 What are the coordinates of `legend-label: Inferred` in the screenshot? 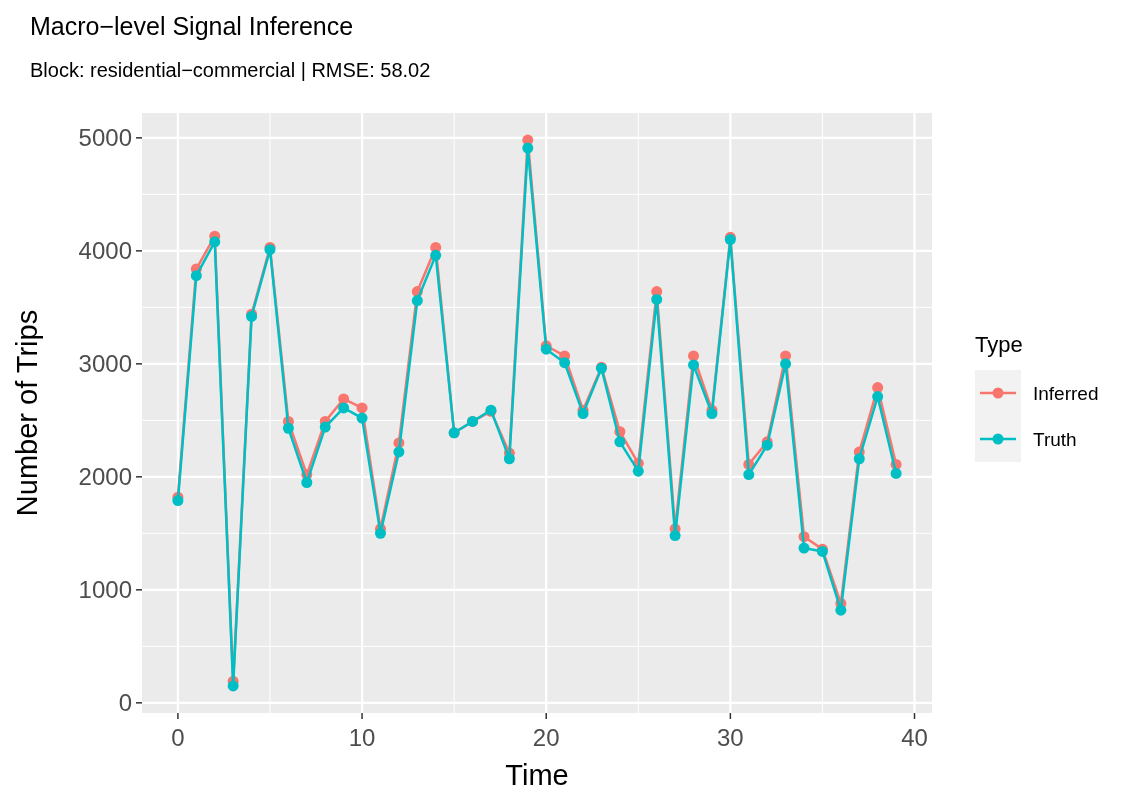 It's located at (1066, 393).